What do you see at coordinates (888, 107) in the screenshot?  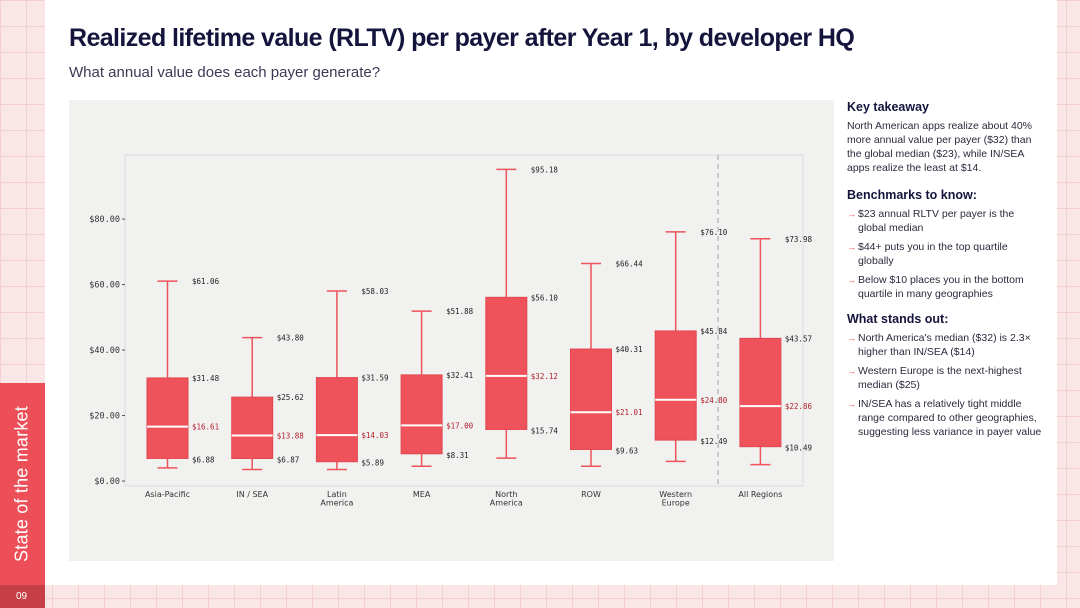 I see `key-takeaway-heading: Key takeaway` at bounding box center [888, 107].